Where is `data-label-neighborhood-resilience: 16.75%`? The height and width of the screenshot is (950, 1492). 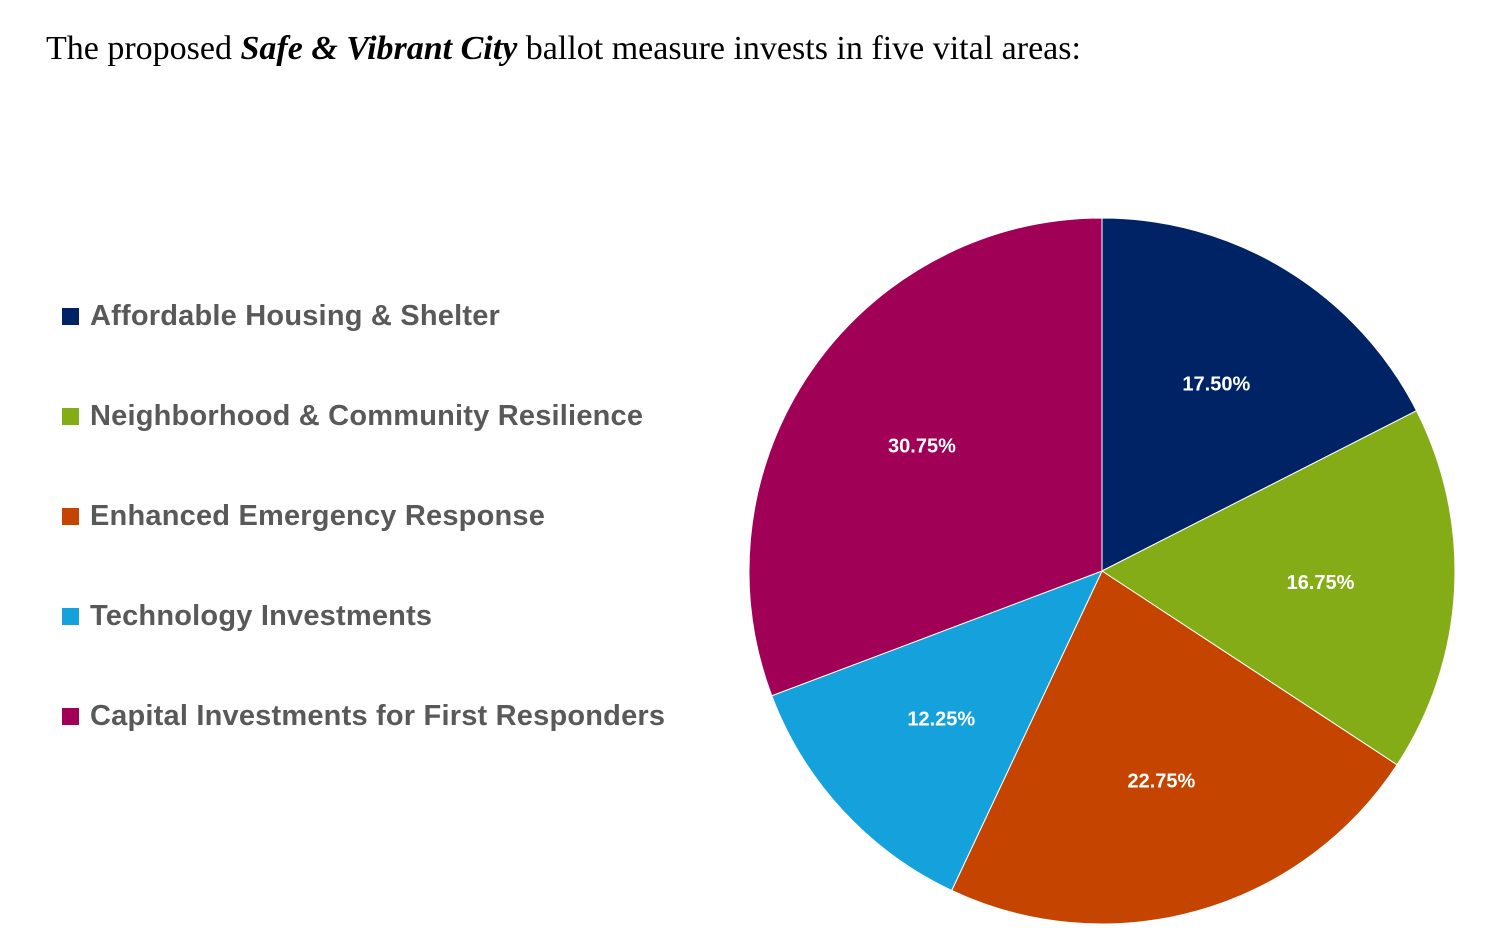
data-label-neighborhood-resilience: 16.75% is located at coordinates (1321, 583).